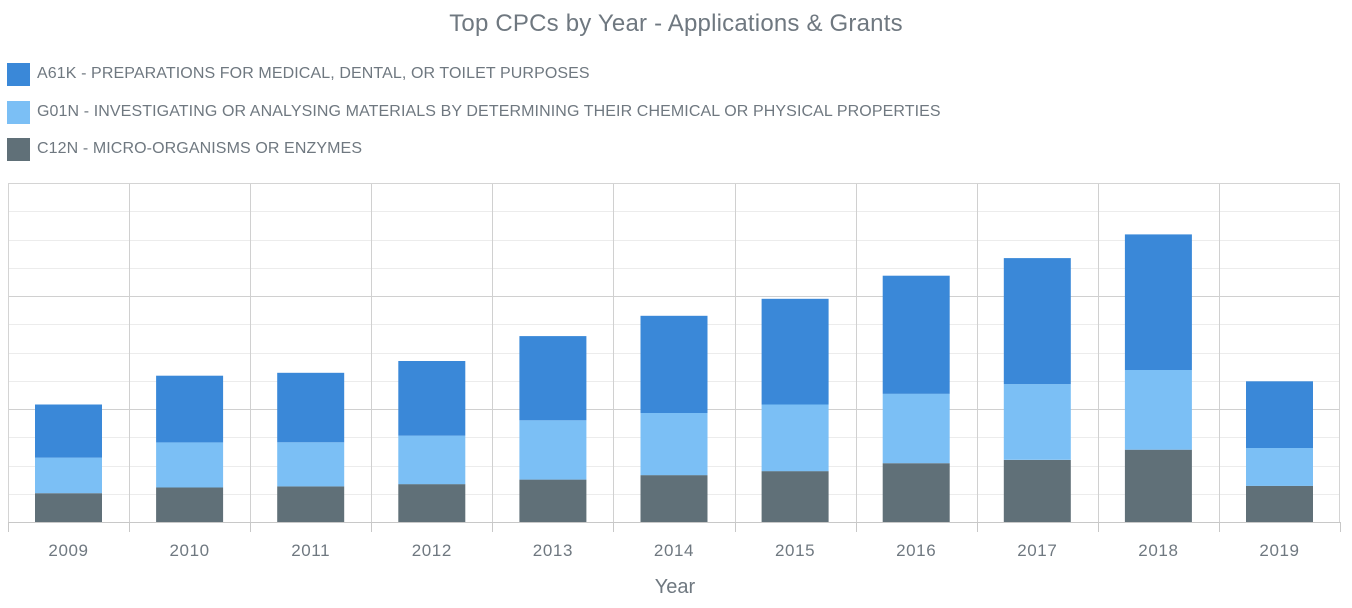 Image resolution: width=1352 pixels, height=608 pixels. What do you see at coordinates (674, 550) in the screenshot?
I see `x-tick-label: 2014` at bounding box center [674, 550].